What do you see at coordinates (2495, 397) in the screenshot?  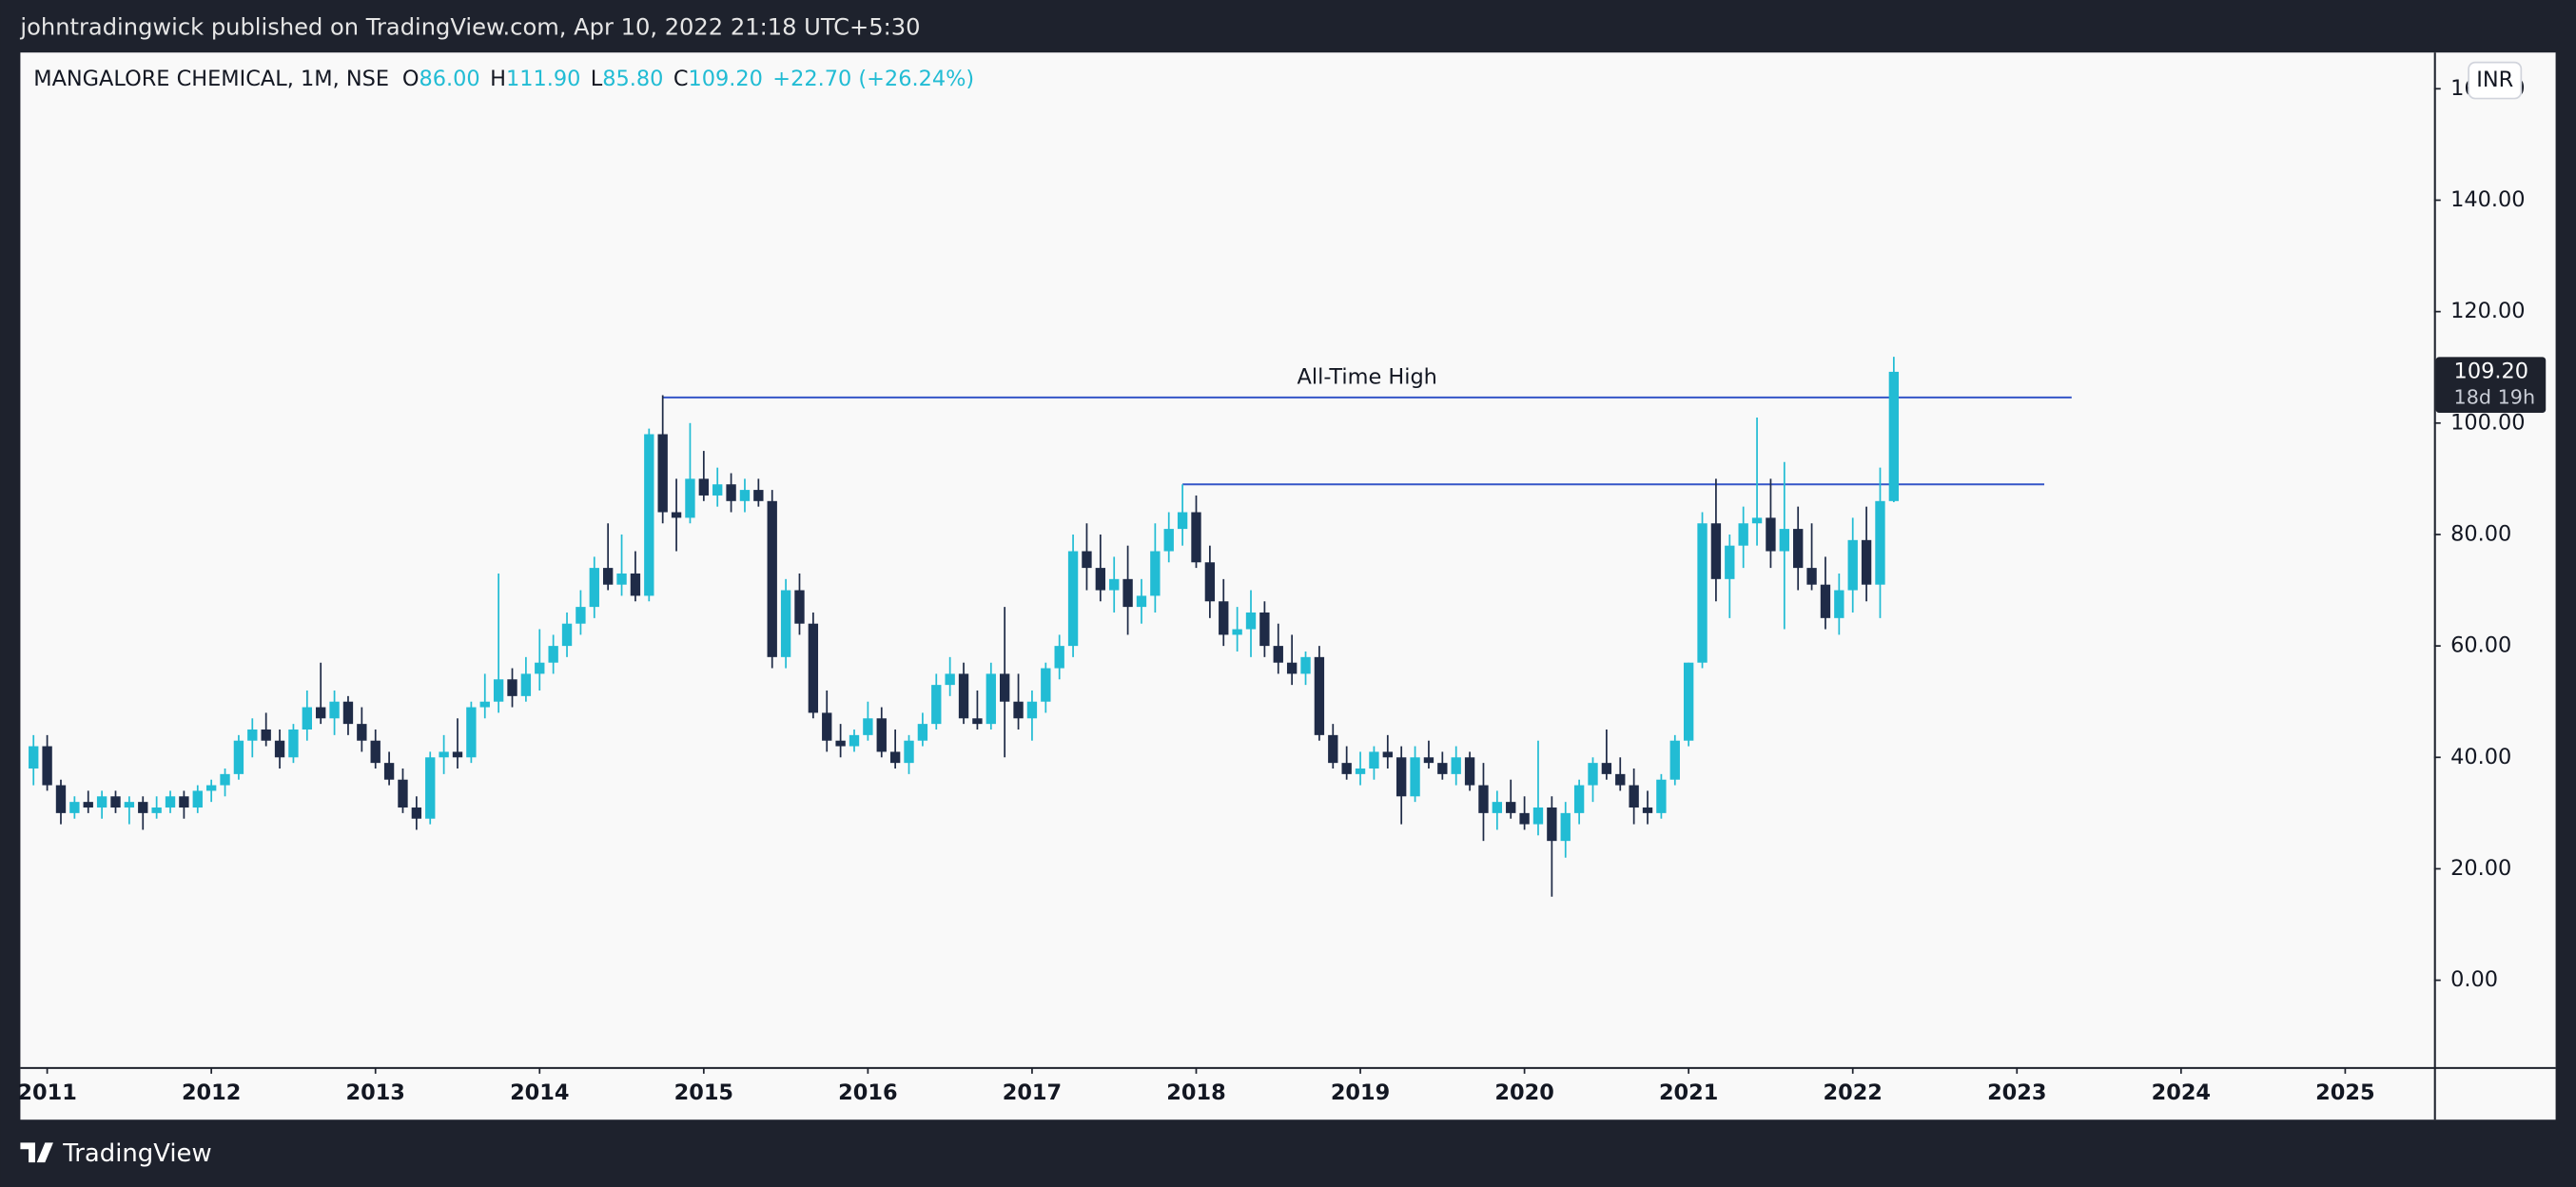 I see `countdown: 18d 19h` at bounding box center [2495, 397].